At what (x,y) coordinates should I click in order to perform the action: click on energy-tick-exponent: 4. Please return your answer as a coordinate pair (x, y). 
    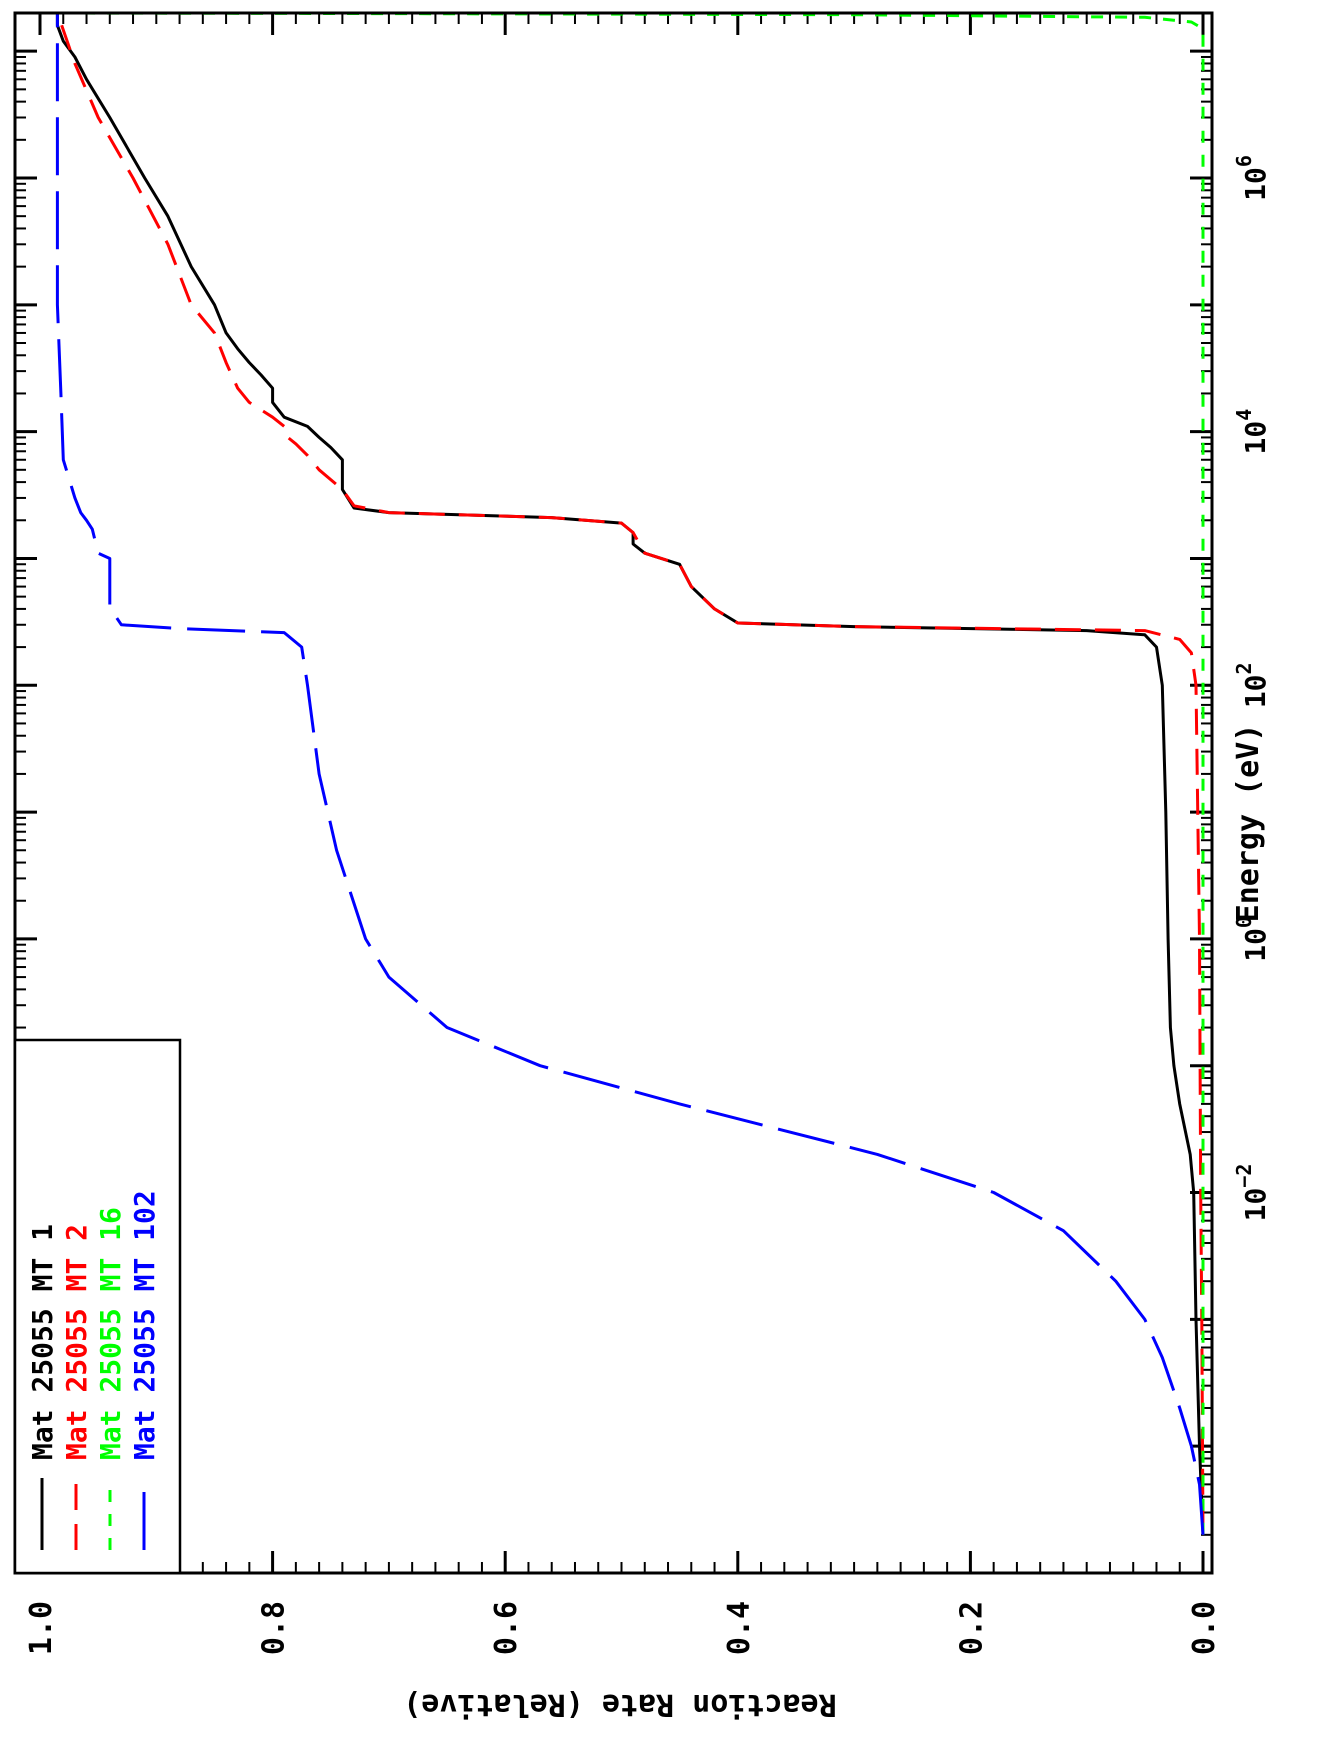
    Looking at the image, I should click on (1244, 415).